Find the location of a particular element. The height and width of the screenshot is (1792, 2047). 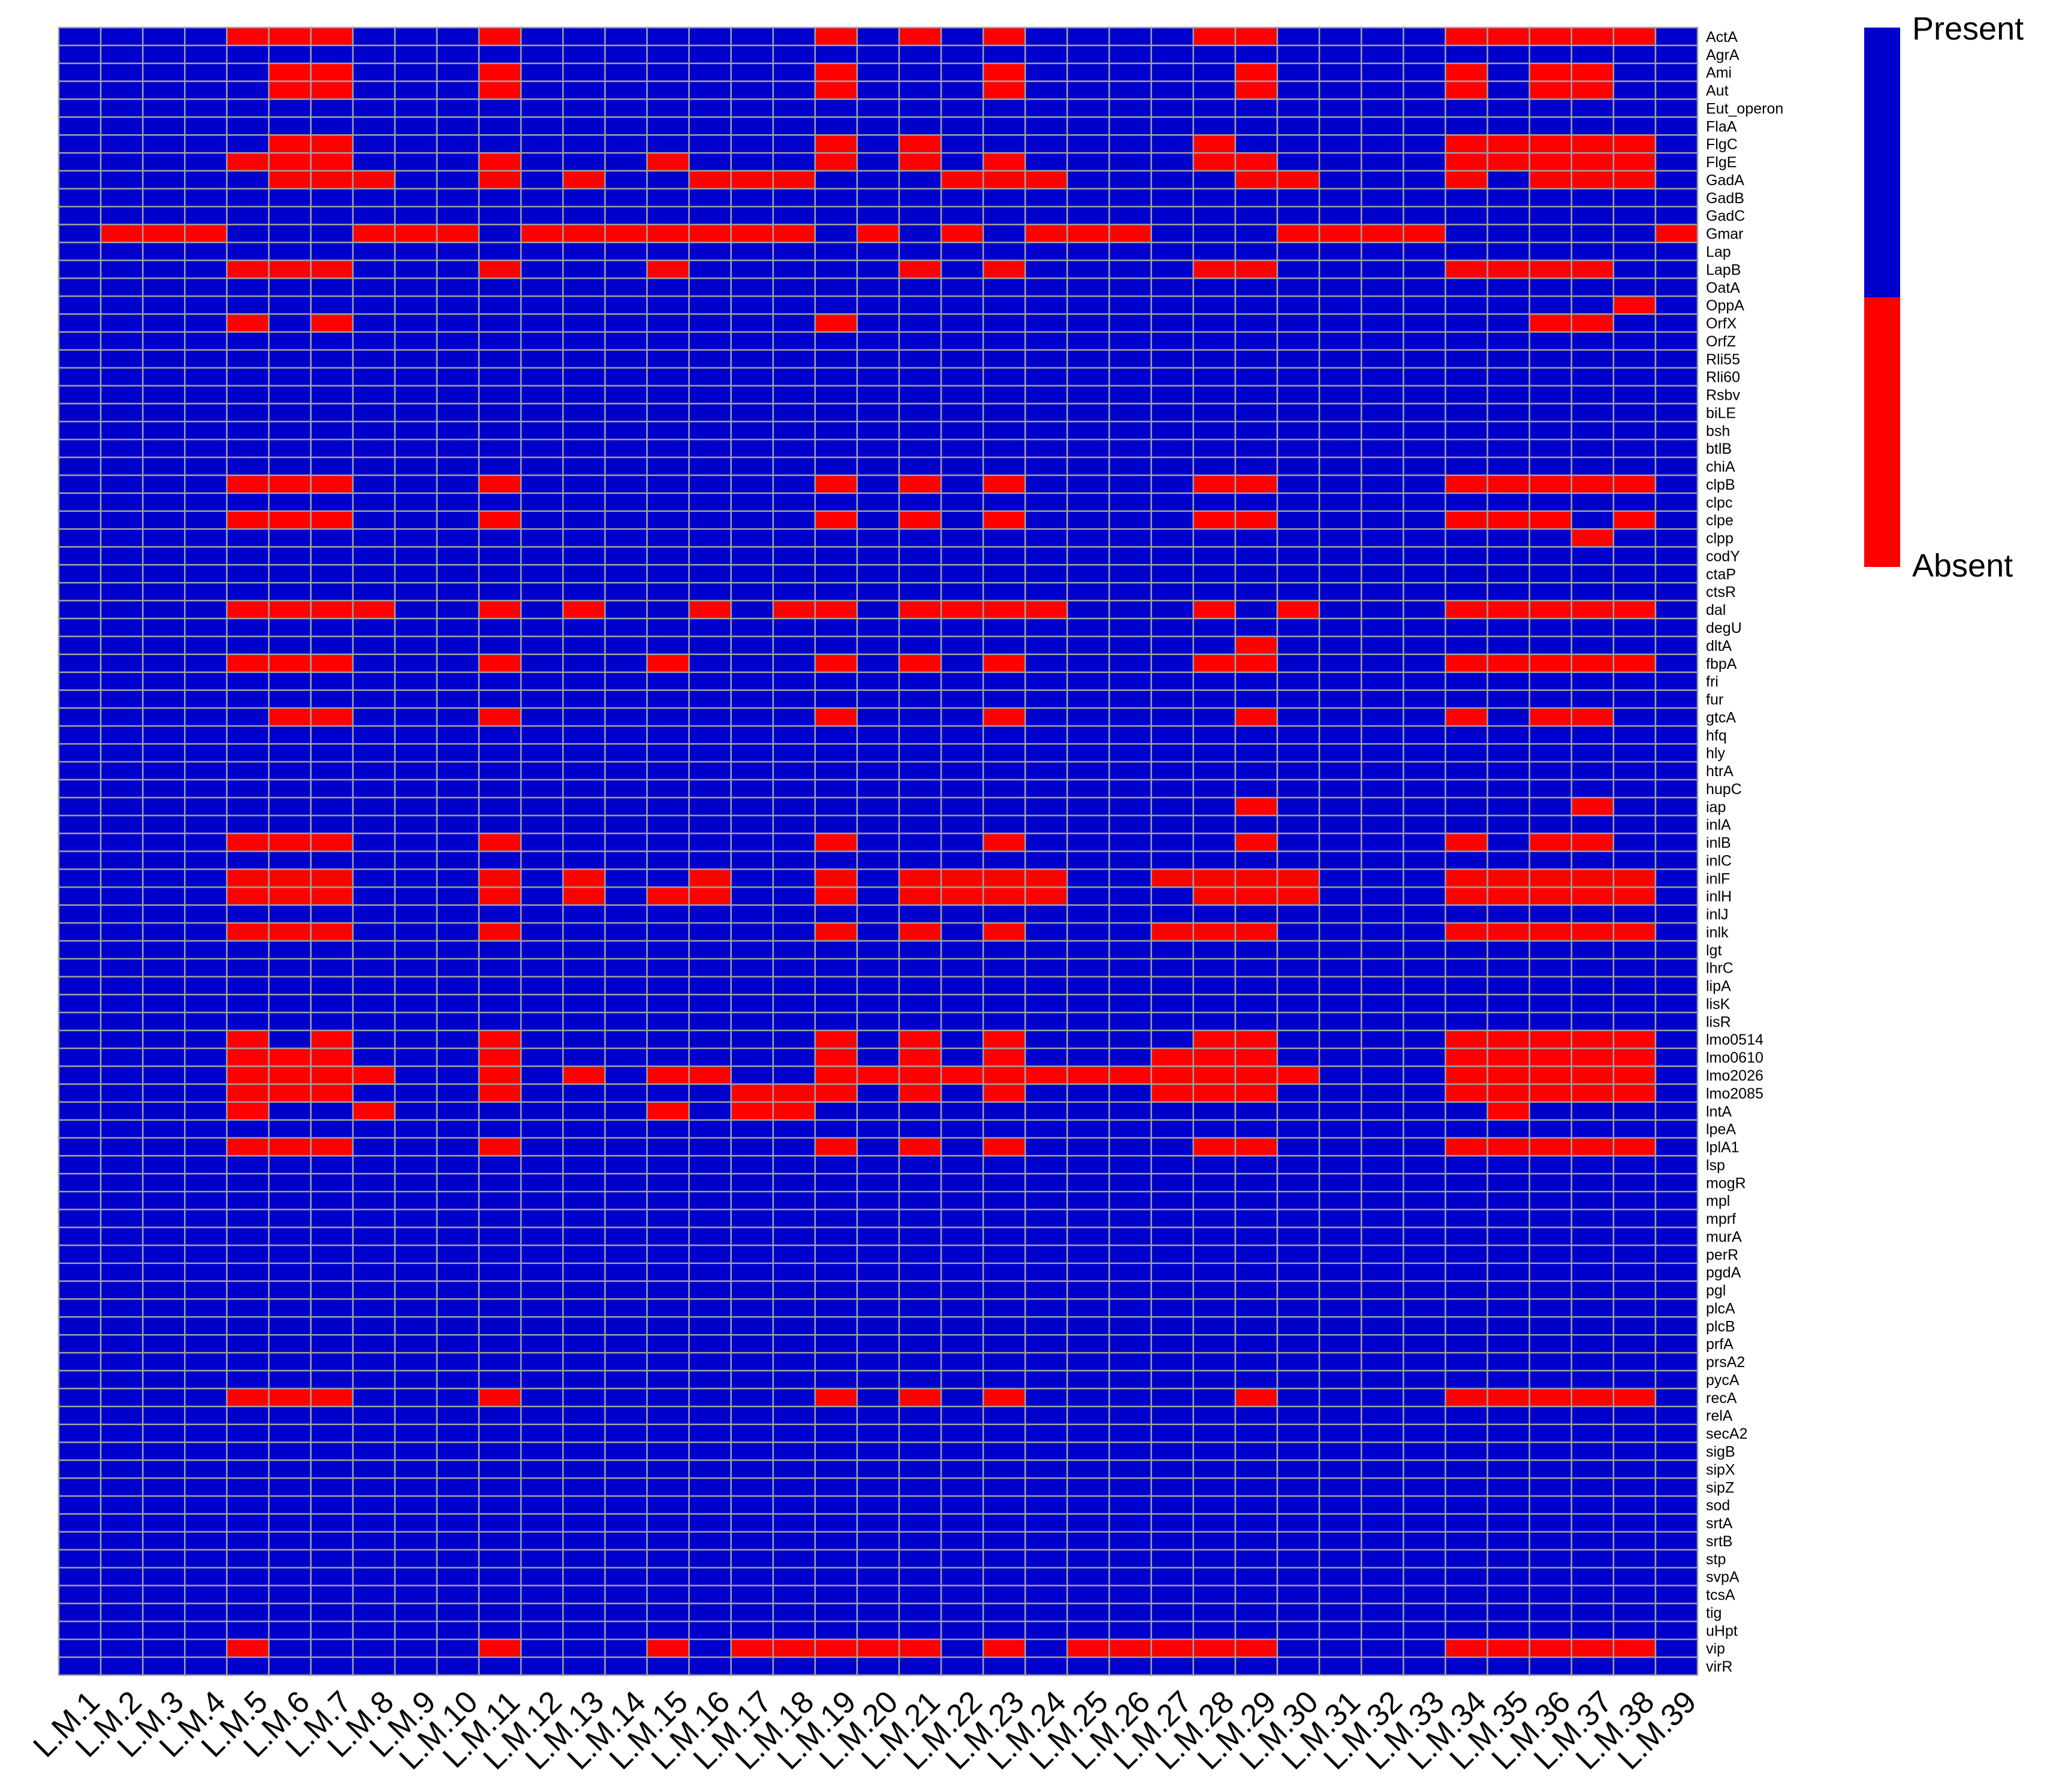

row-label: recA is located at coordinates (1721, 1398).